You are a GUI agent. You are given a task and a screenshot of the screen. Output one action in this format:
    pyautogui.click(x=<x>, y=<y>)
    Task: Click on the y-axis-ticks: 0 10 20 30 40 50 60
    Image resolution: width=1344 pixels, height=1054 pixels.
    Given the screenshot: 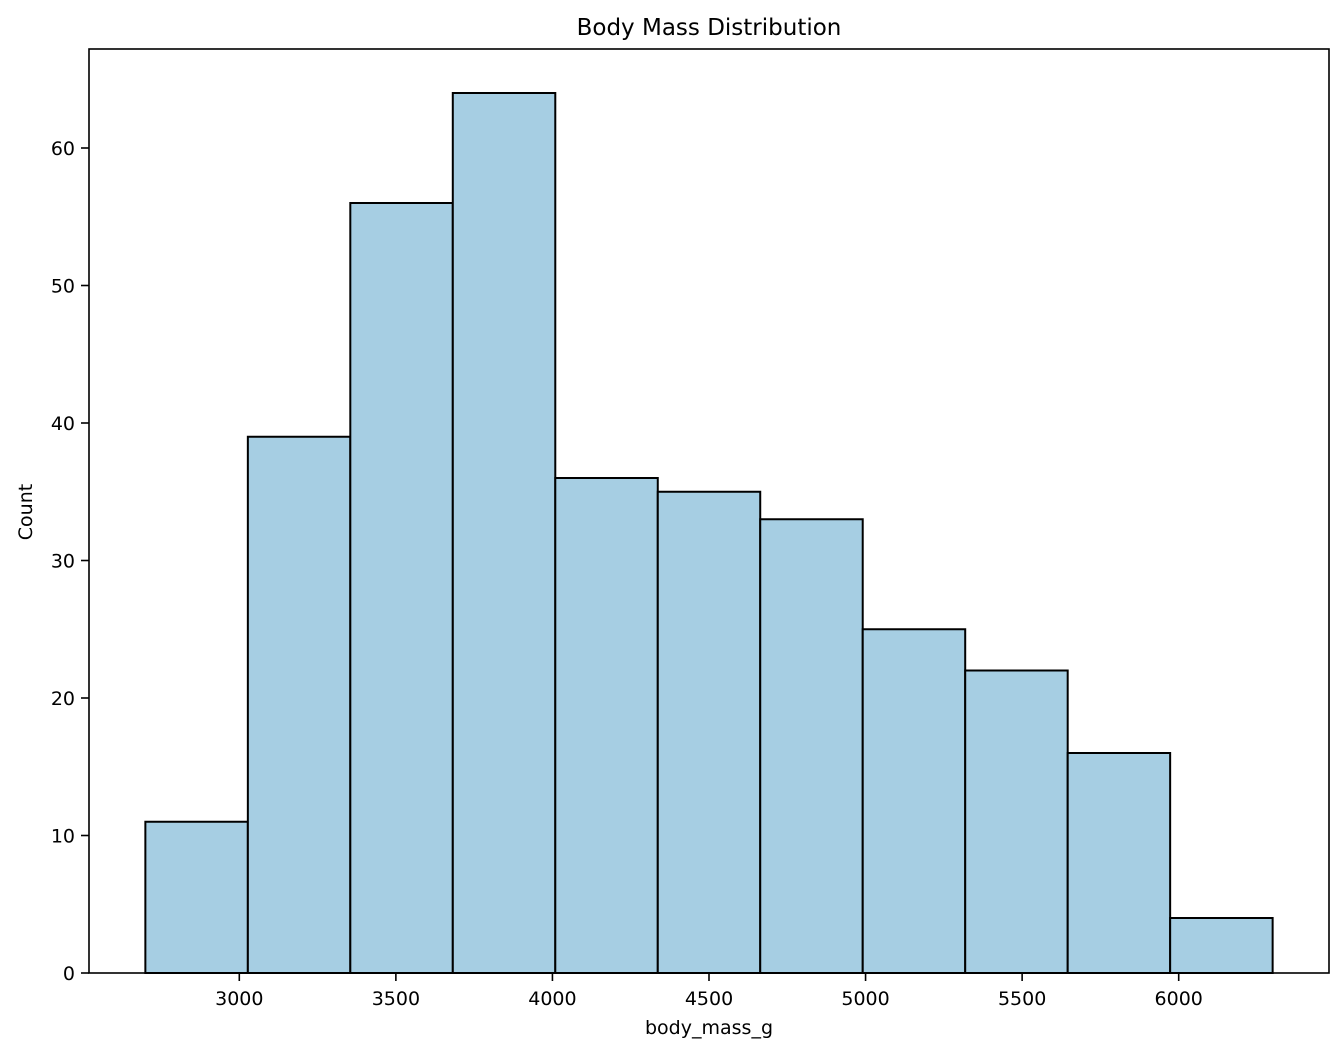 What is the action you would take?
    pyautogui.click(x=70, y=561)
    